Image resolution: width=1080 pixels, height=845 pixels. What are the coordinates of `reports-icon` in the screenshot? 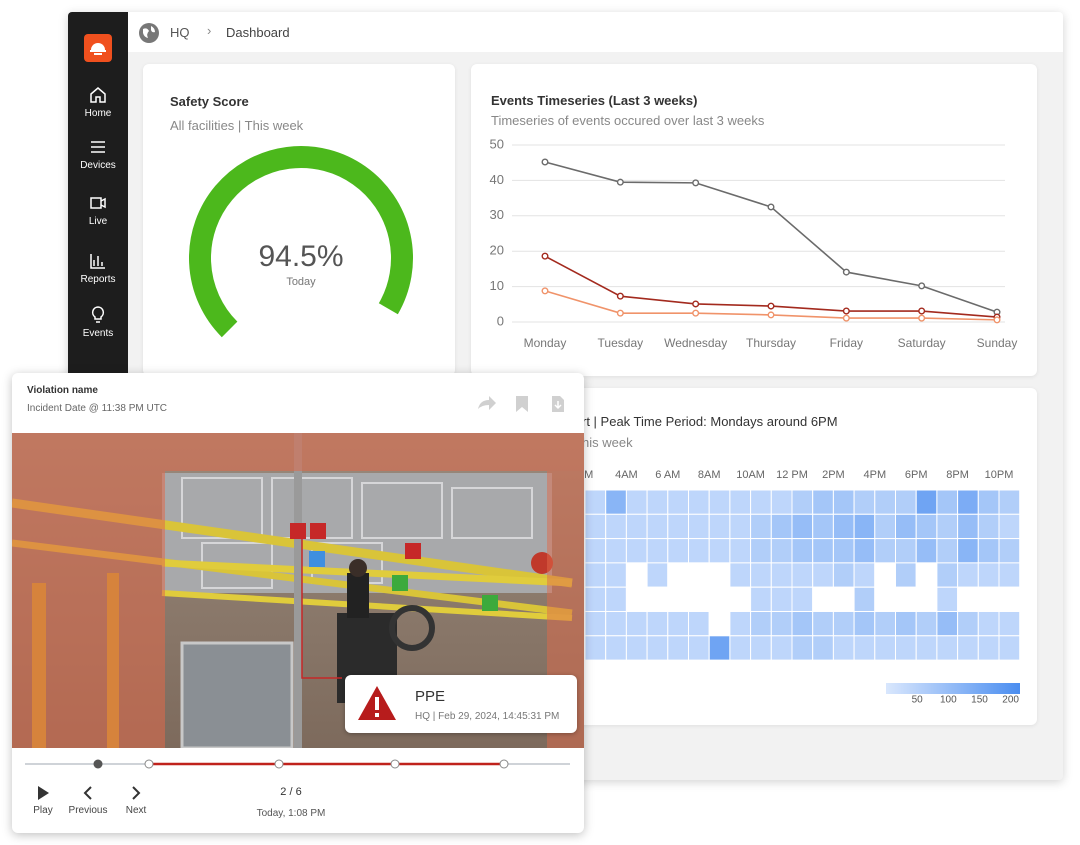 It's located at (97, 261).